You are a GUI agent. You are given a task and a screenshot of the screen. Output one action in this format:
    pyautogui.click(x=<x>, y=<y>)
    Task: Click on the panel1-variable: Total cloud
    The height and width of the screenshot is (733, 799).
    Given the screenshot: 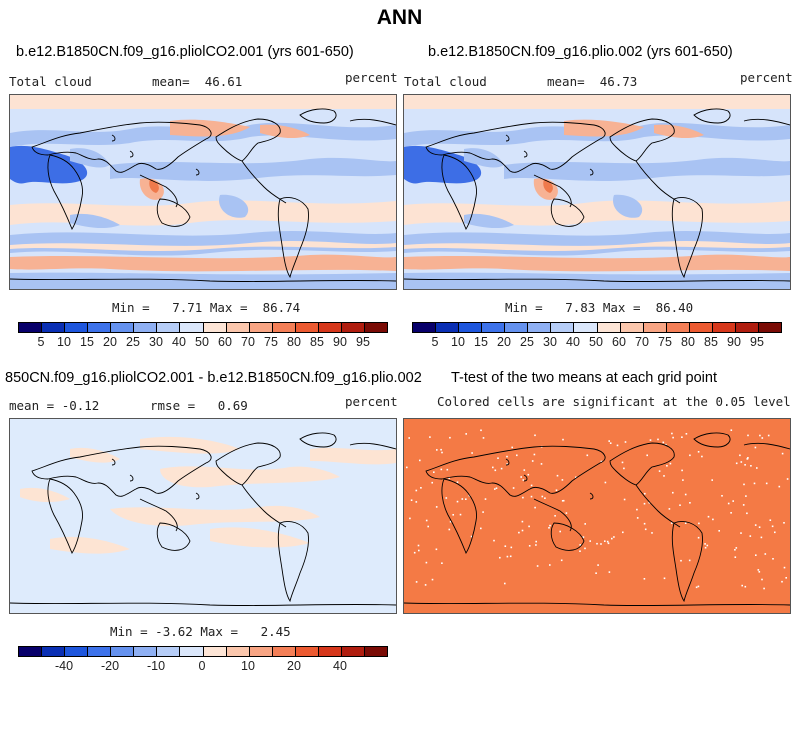 What is the action you would take?
    pyautogui.click(x=50, y=81)
    